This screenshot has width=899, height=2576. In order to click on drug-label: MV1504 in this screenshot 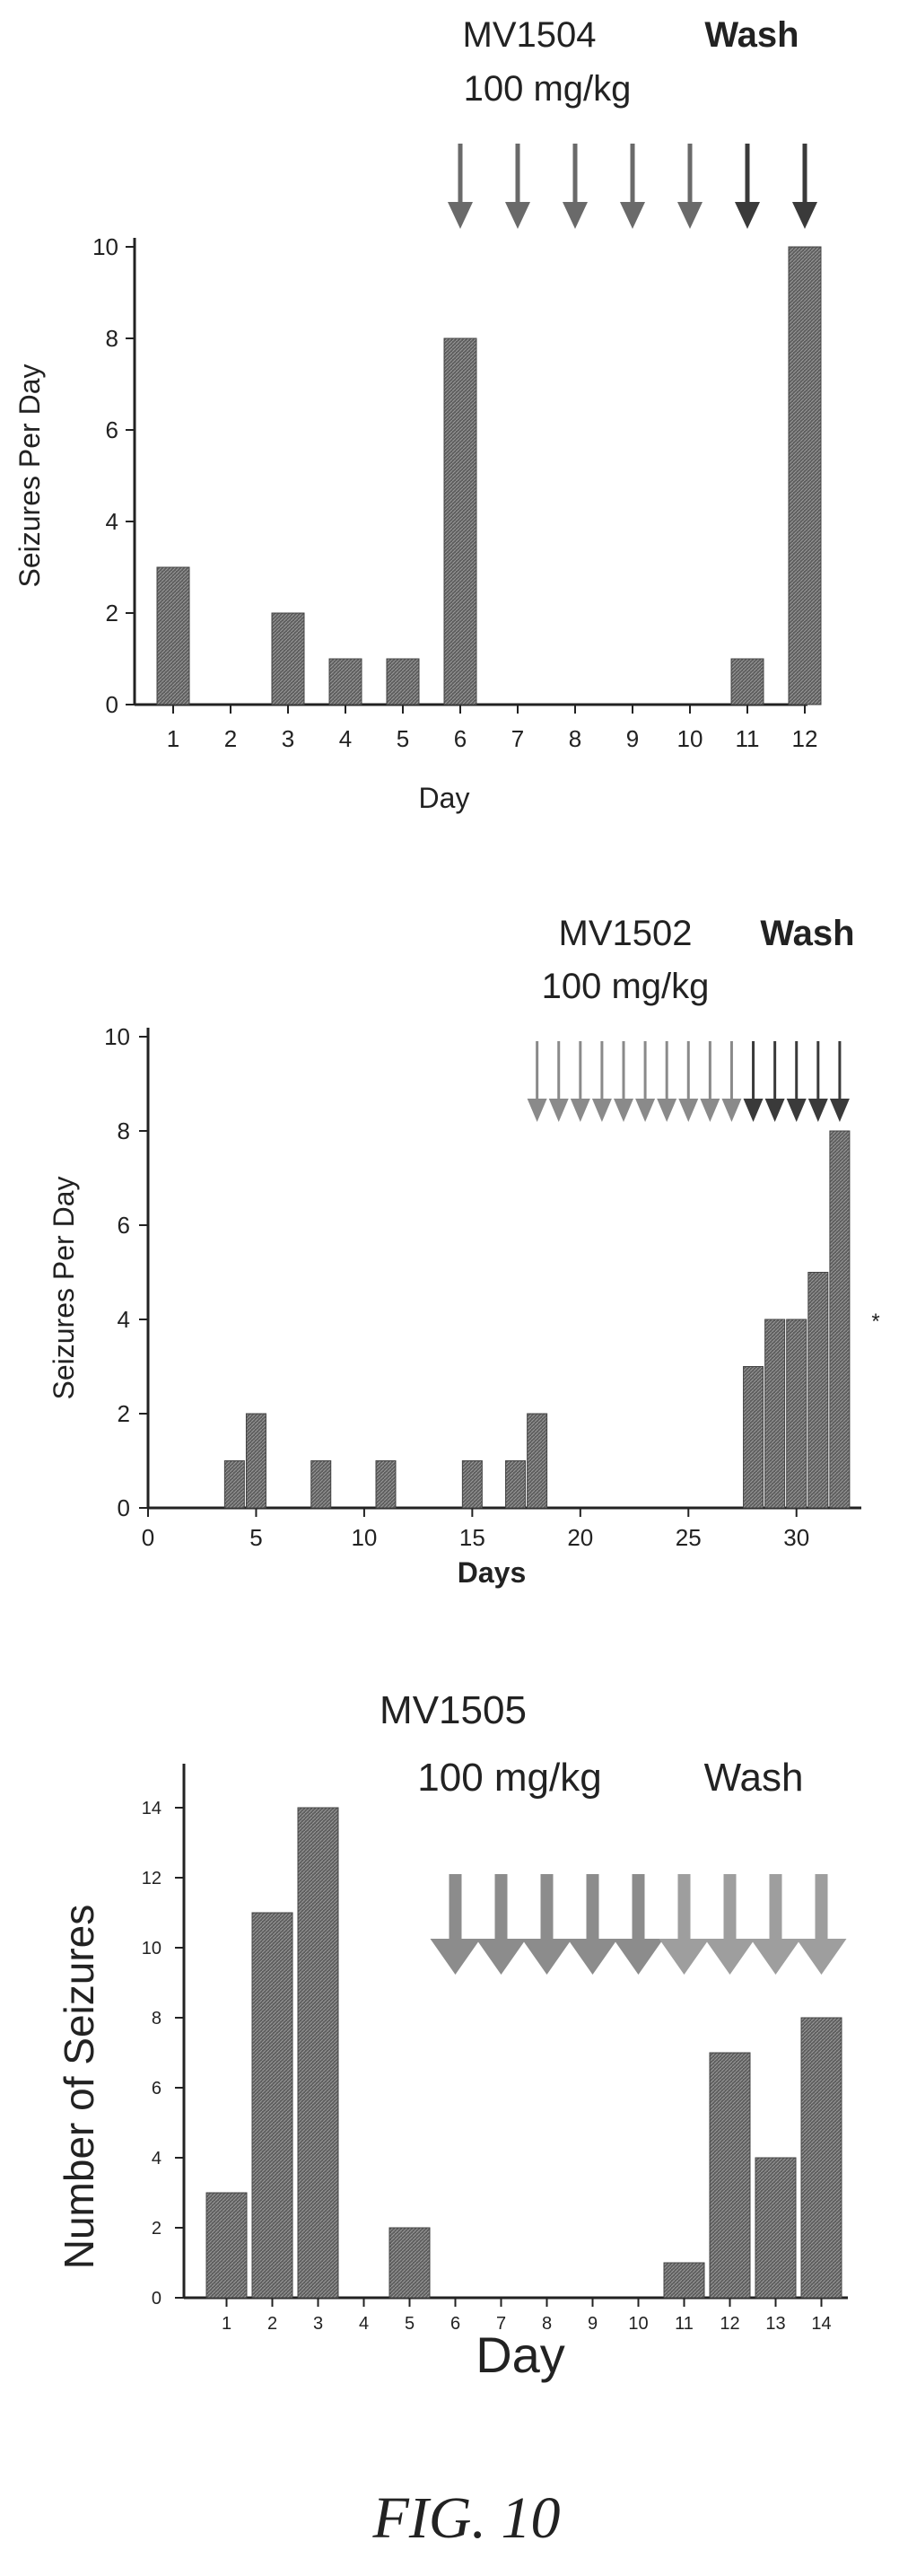, I will do `click(530, 35)`.